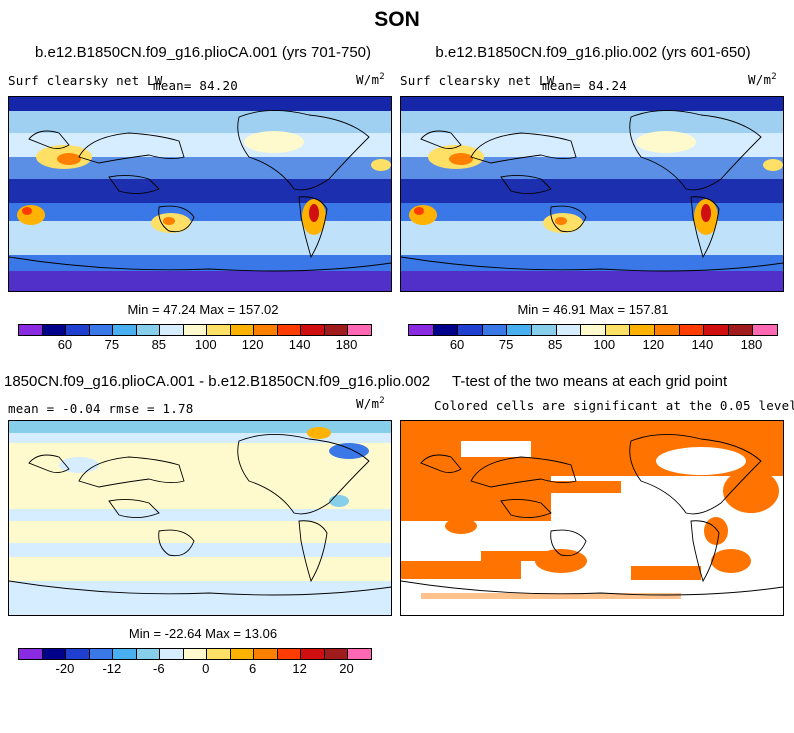 The image size is (794, 733). I want to click on panel2-colorbar-tick-label: 85, so click(555, 344).